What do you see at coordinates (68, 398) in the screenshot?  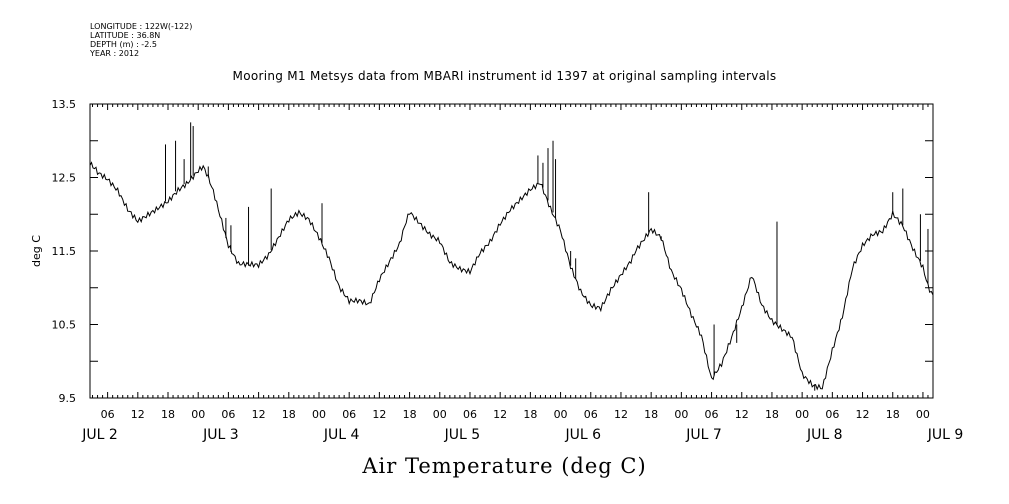 I see `y-tick-label: 9.5` at bounding box center [68, 398].